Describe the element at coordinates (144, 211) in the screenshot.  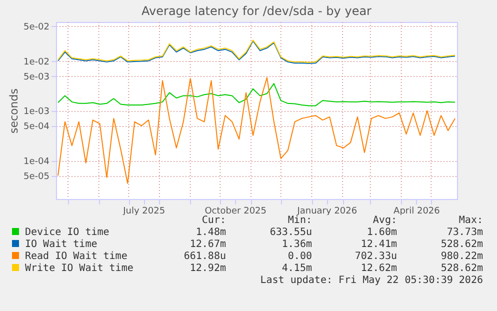
I see `x-tick-label: July 2025` at that location.